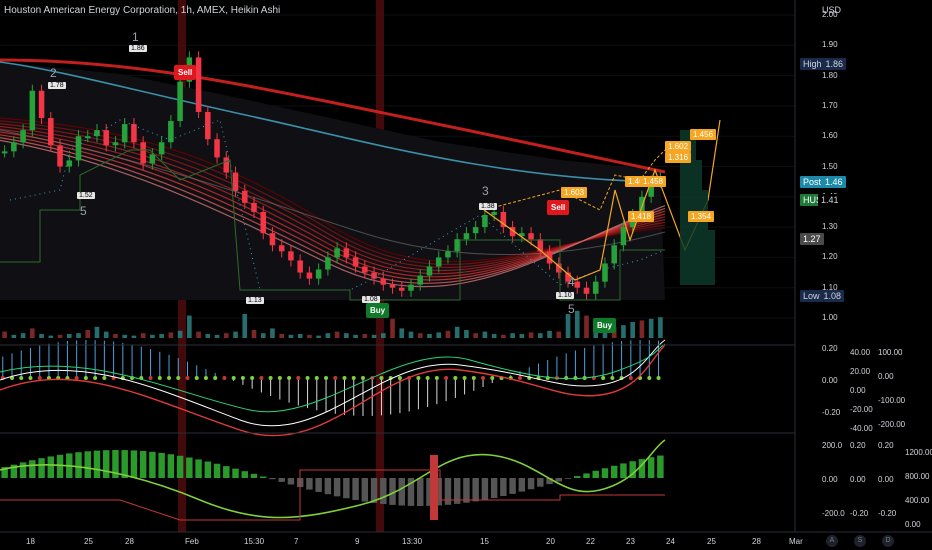 The image size is (932, 550). What do you see at coordinates (574, 180) in the screenshot?
I see `fib-projection-line` at bounding box center [574, 180].